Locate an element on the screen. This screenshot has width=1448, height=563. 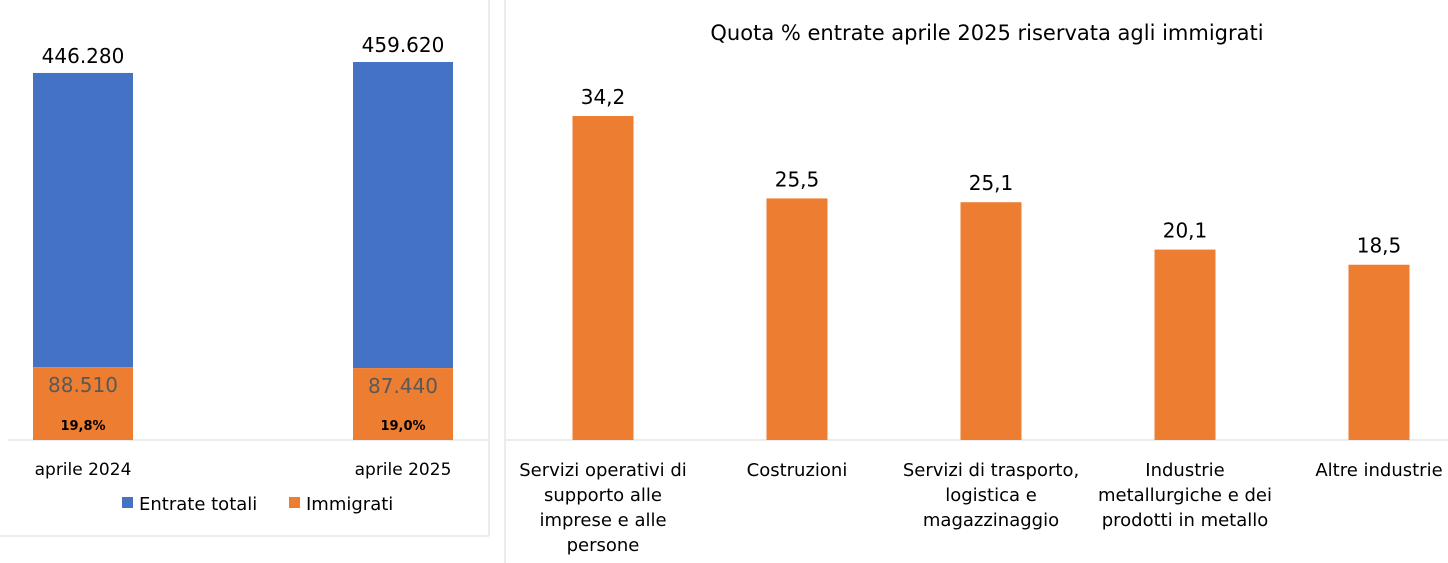
x-tick-label-line: magazzinaggio is located at coordinates (991, 520).